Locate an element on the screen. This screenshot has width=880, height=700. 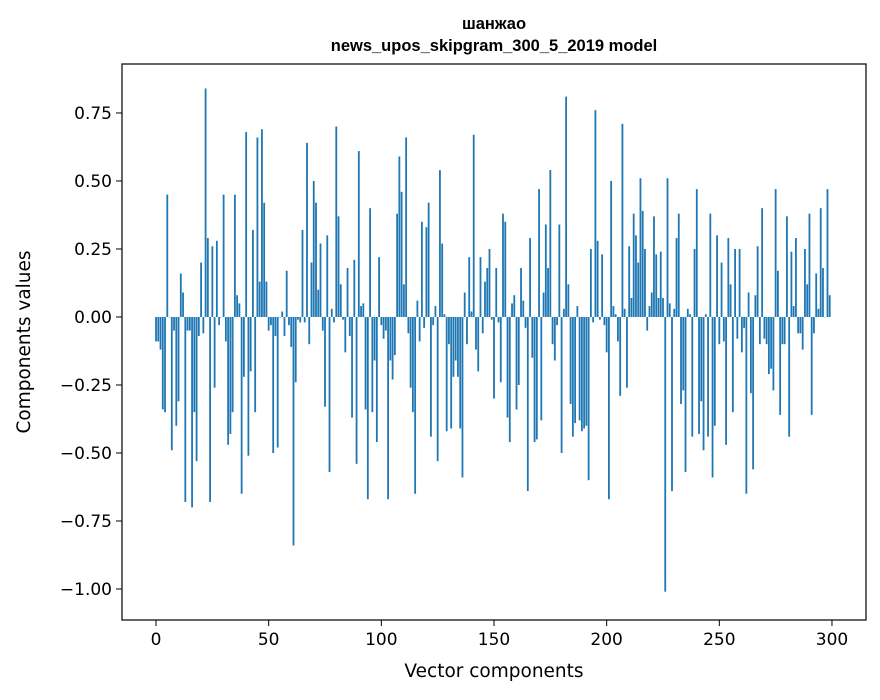
x-tick-label: 150 is located at coordinates (494, 640).